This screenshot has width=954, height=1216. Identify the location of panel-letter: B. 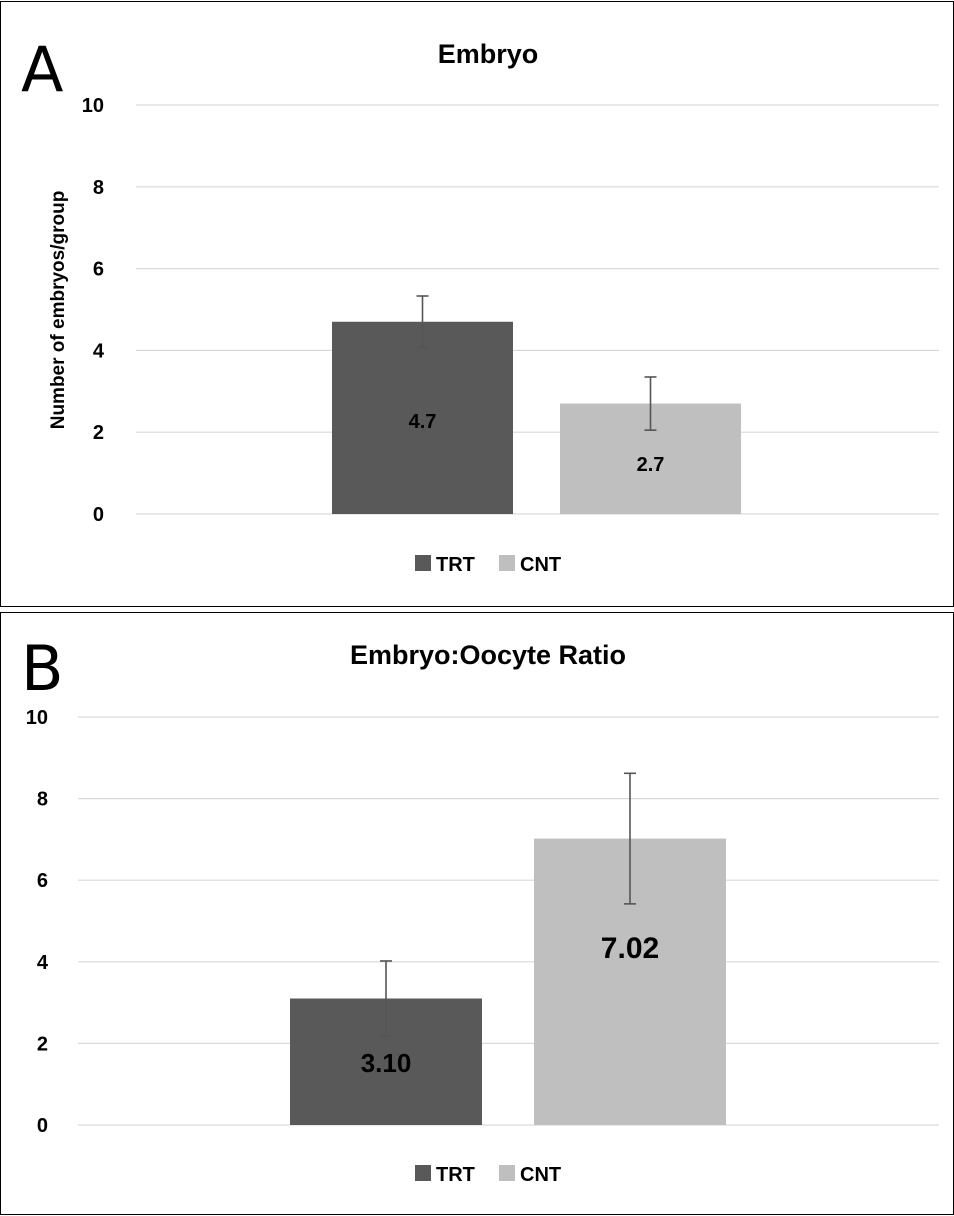
(42, 668).